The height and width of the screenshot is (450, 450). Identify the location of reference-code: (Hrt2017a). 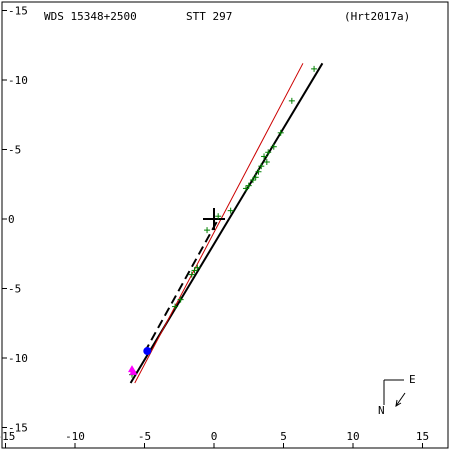
(377, 16).